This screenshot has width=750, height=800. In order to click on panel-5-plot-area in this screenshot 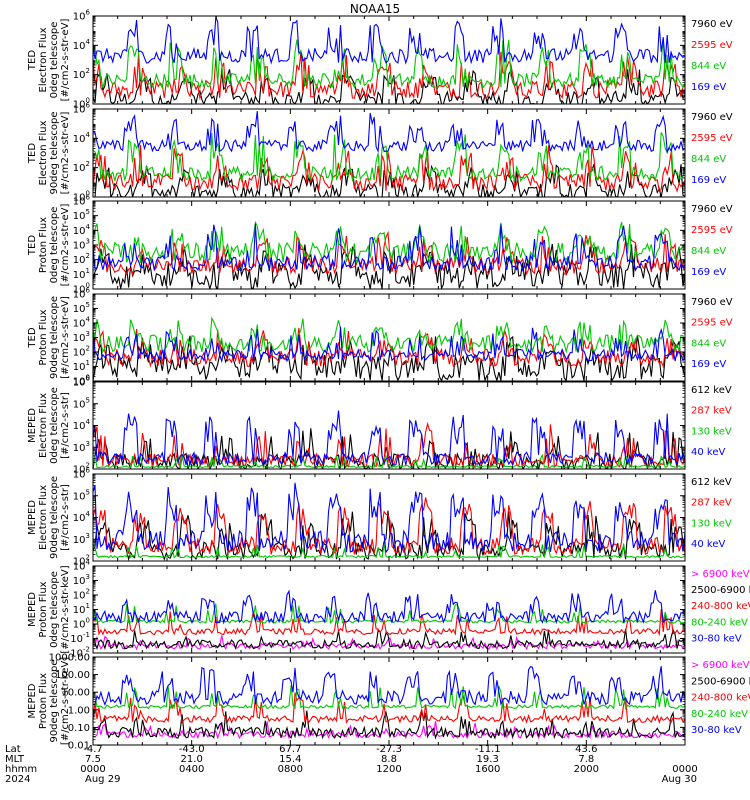, I will do `click(389, 439)`.